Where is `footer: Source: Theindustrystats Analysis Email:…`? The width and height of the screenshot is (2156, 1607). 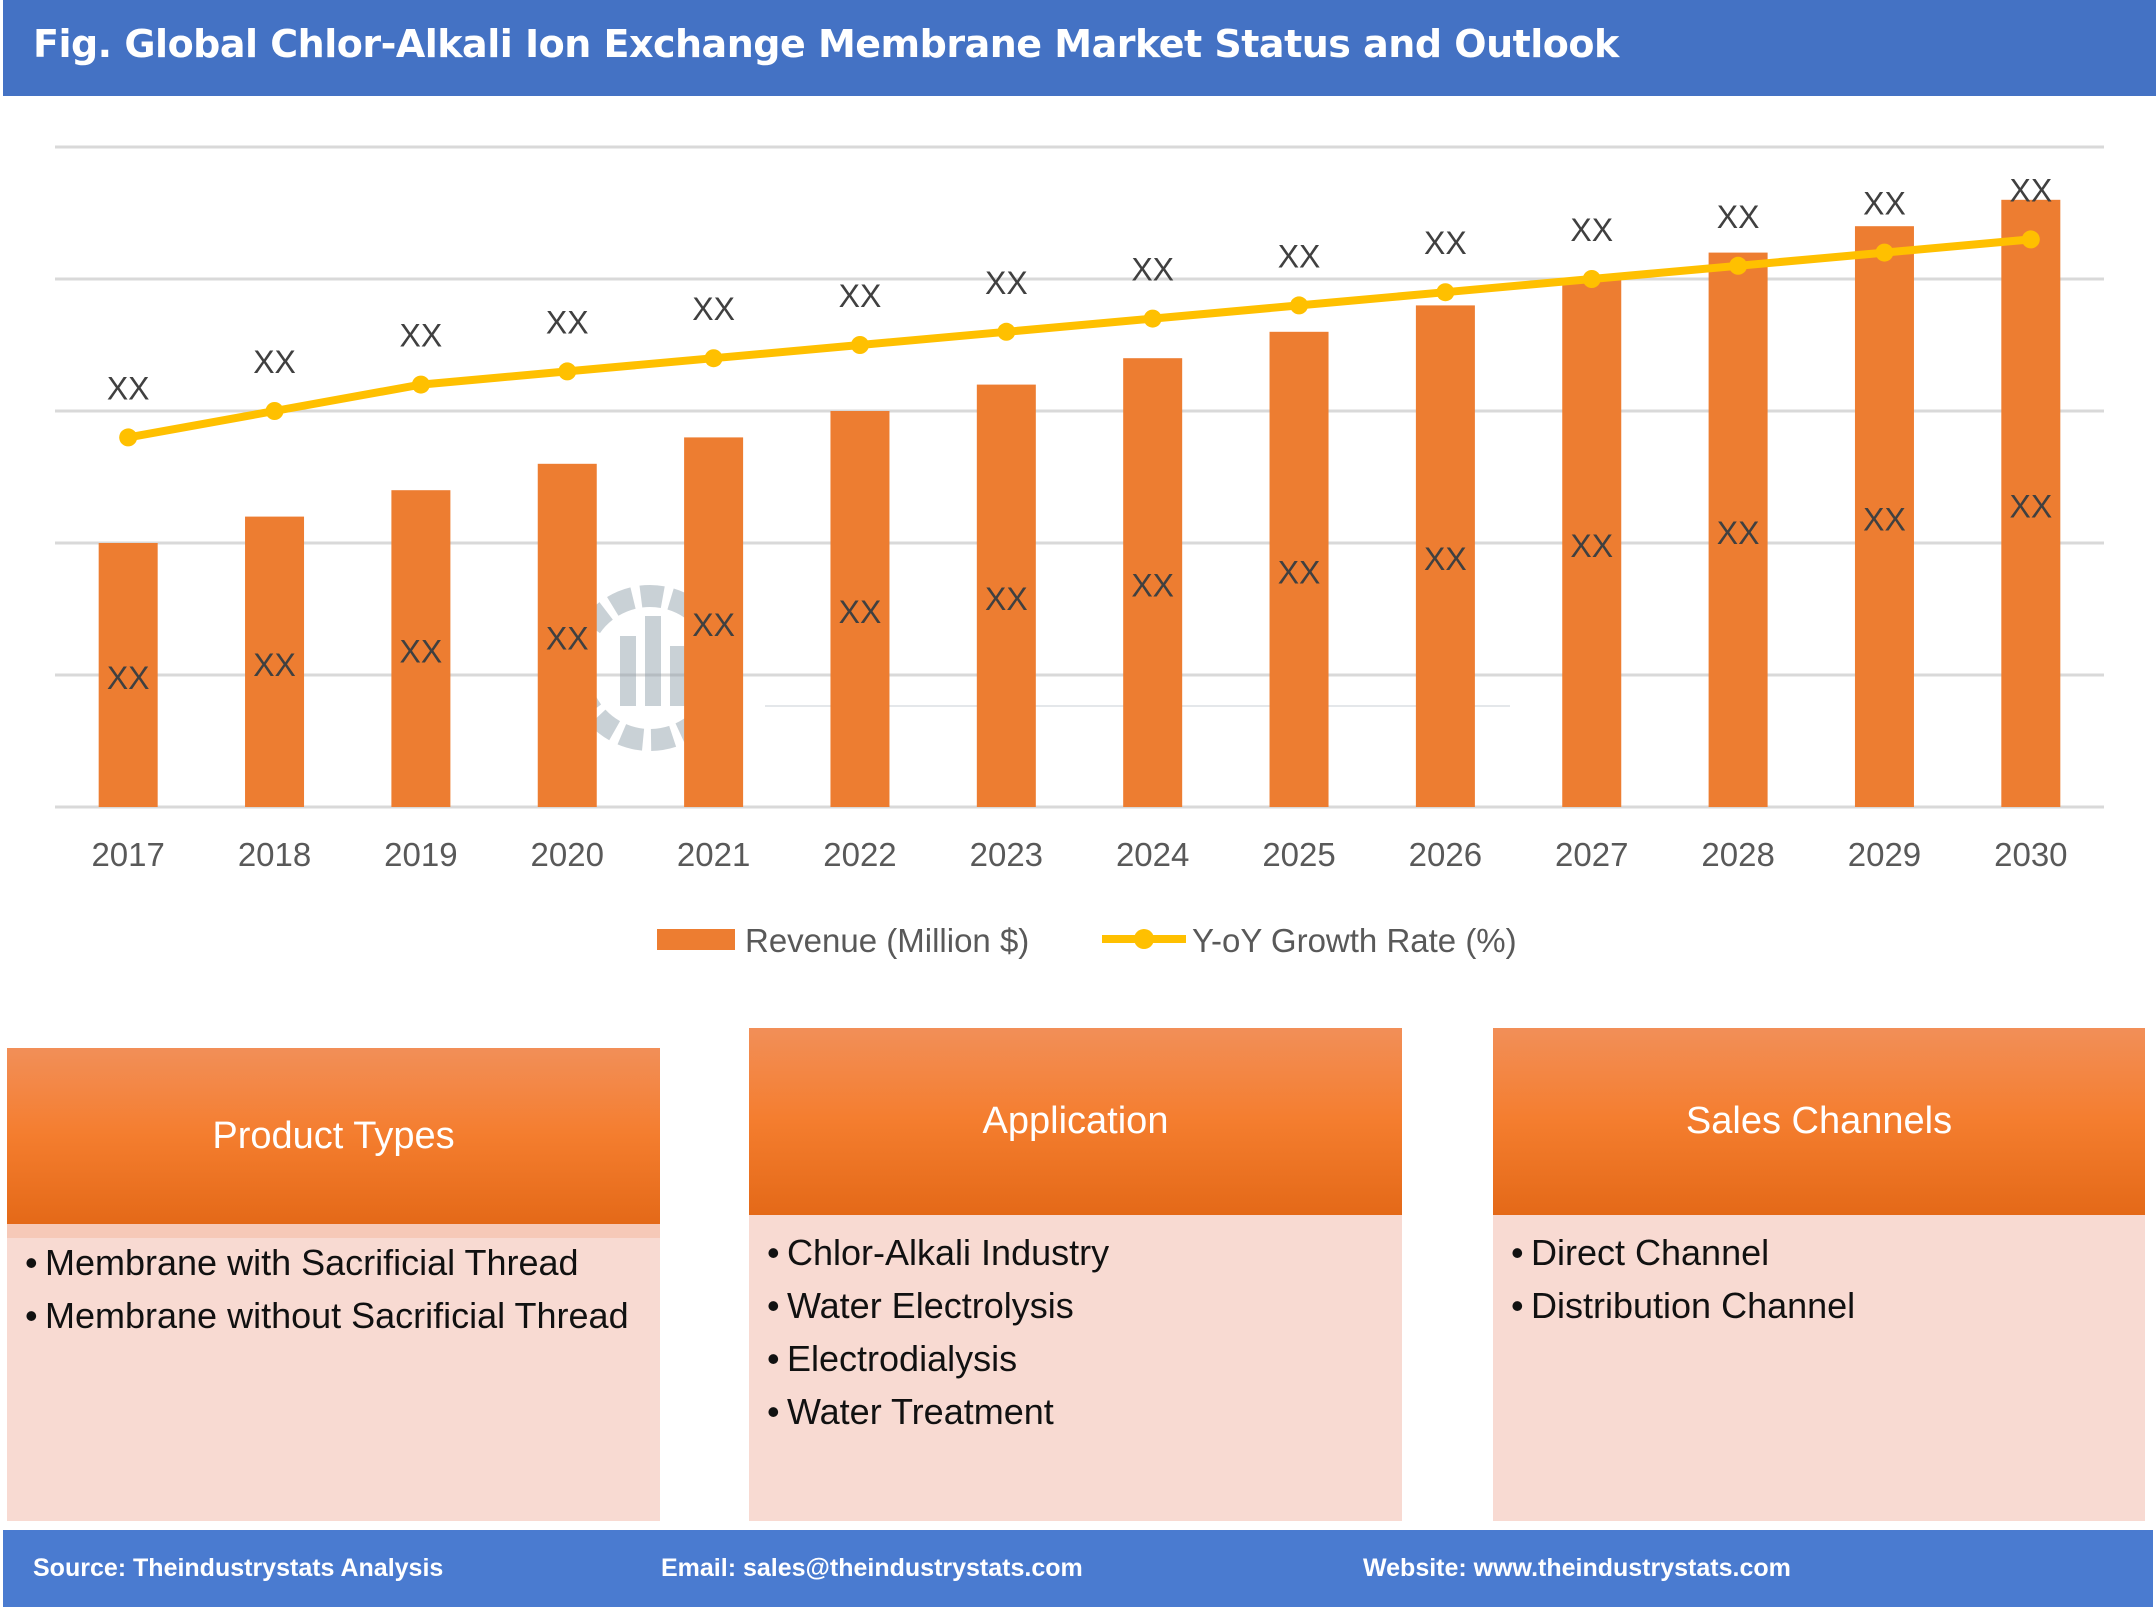 footer: Source: Theindustrystats Analysis Email:… is located at coordinates (1078, 1568).